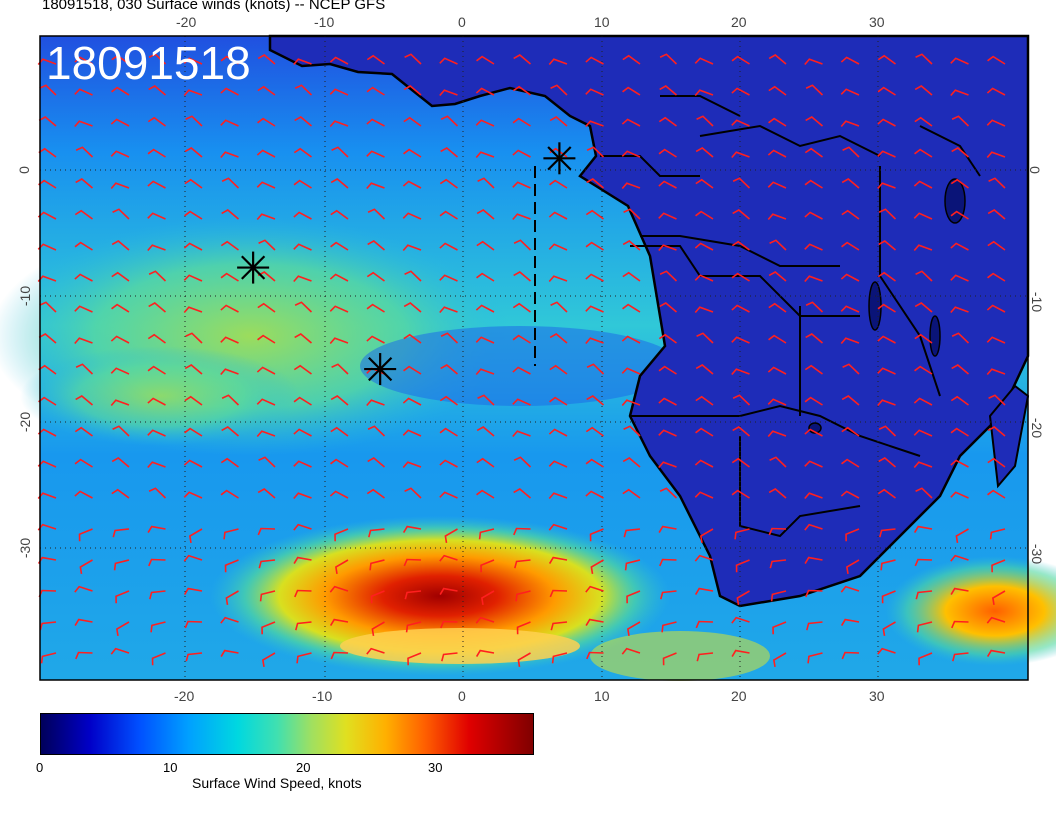 The height and width of the screenshot is (816, 1056). What do you see at coordinates (186, 22) in the screenshot?
I see `lon-tick-top: -20` at bounding box center [186, 22].